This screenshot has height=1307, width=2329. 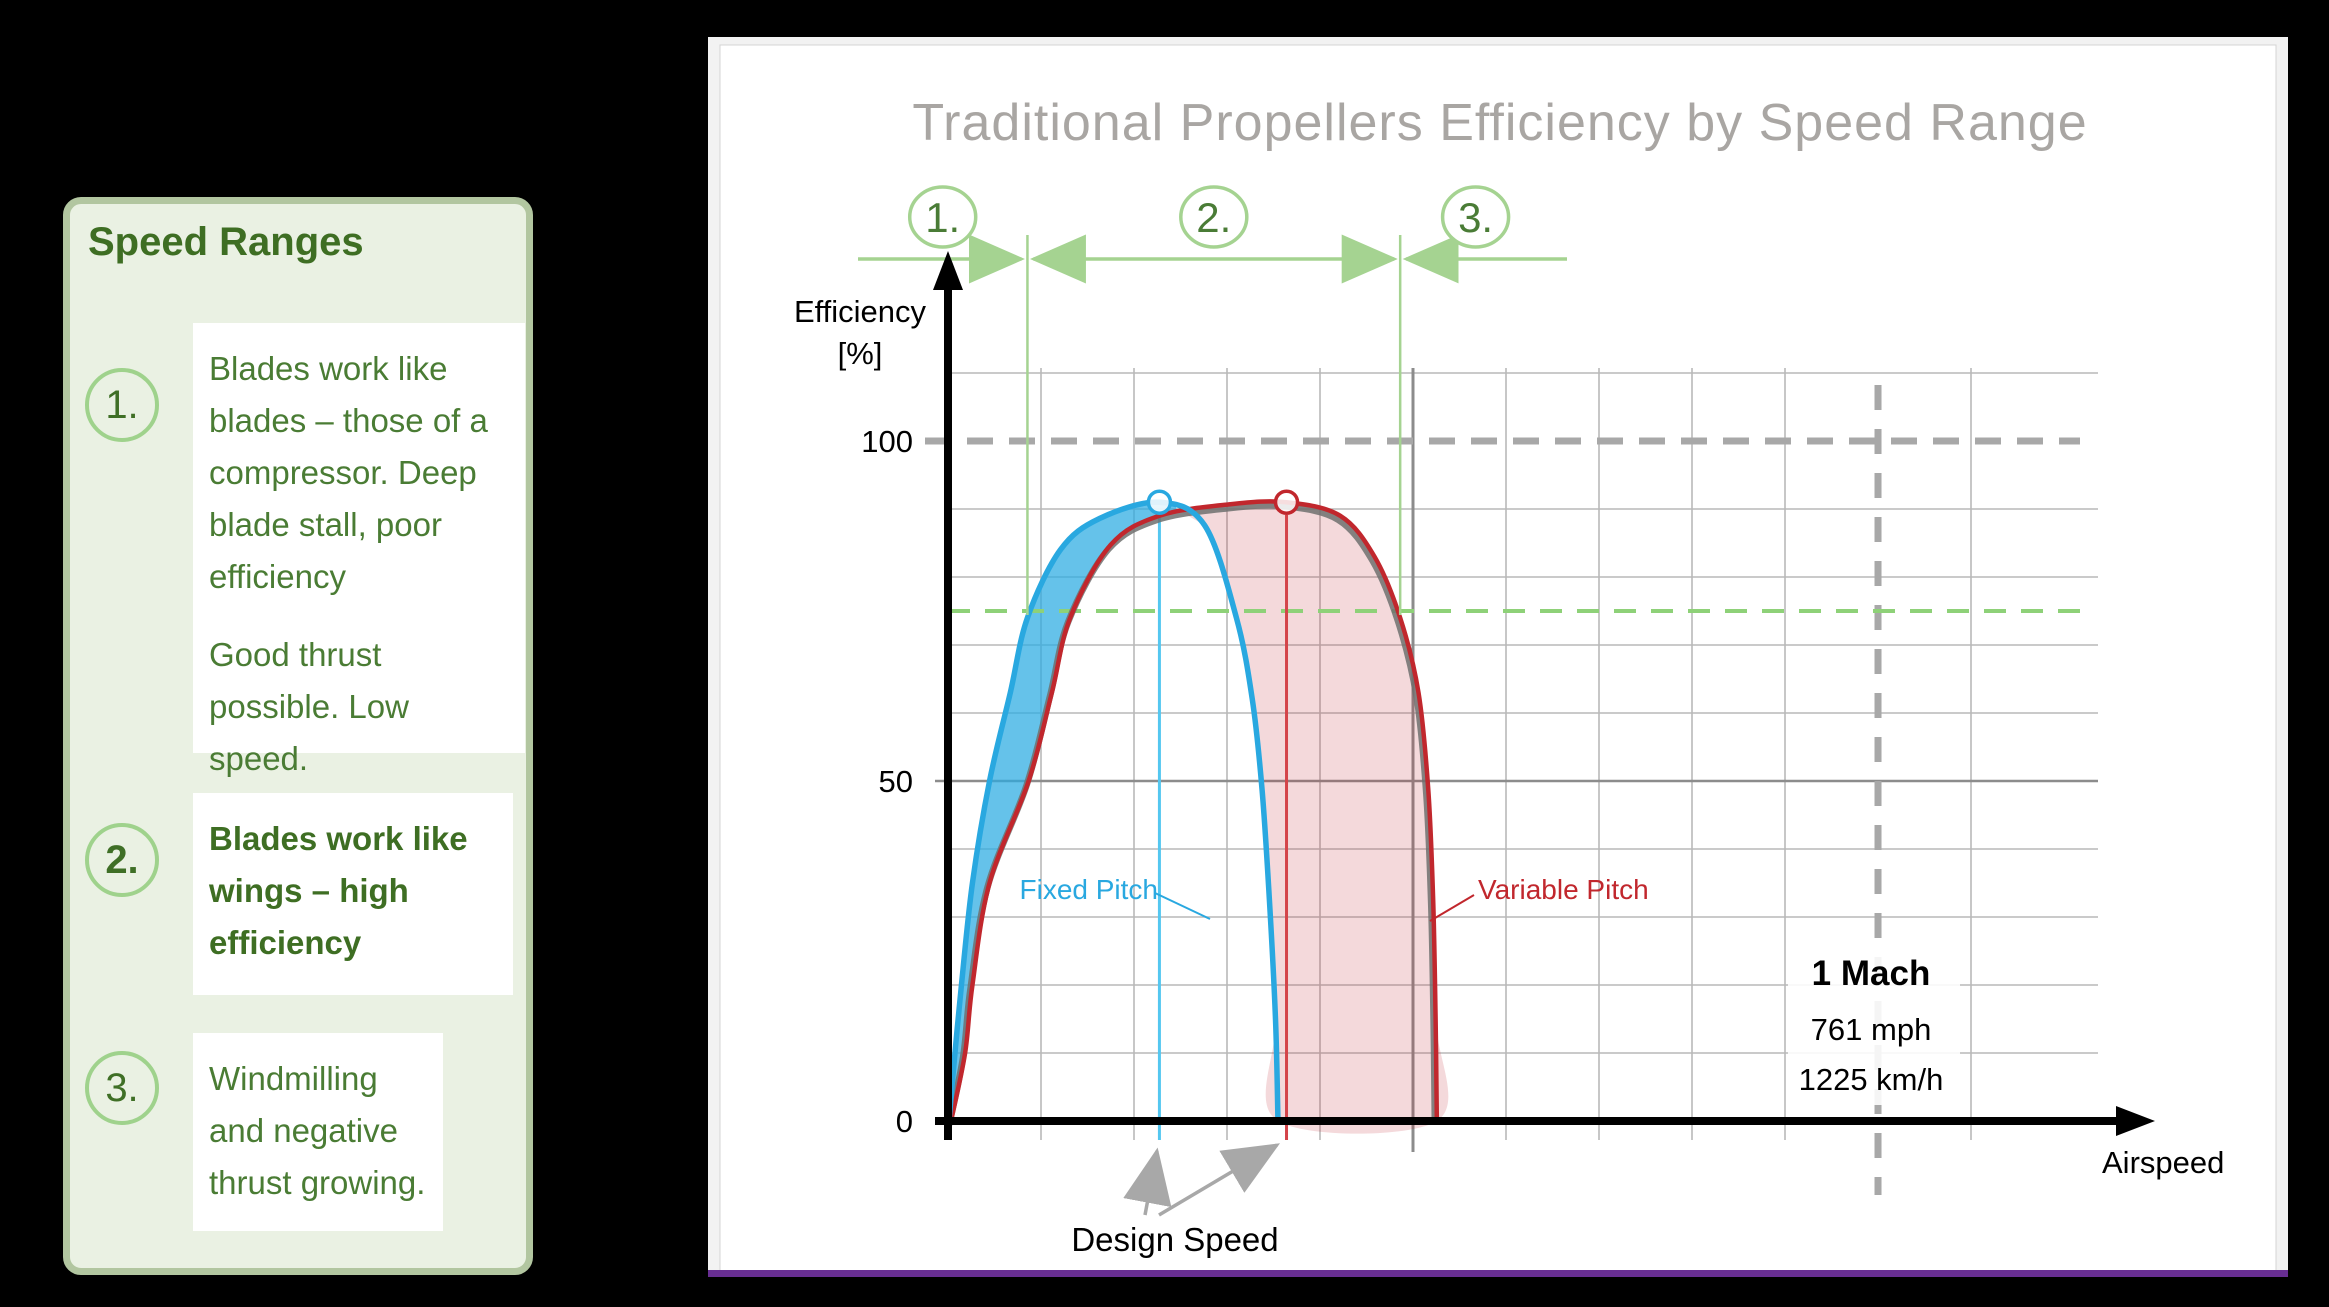 What do you see at coordinates (1159, 502) in the screenshot?
I see `fixed-pitch-peak-marker` at bounding box center [1159, 502].